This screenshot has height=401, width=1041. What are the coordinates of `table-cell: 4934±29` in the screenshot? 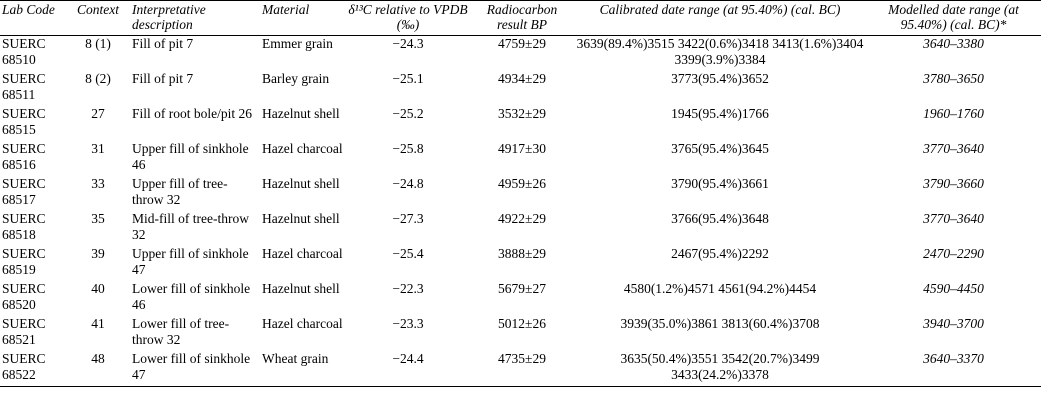 It's located at (522, 78).